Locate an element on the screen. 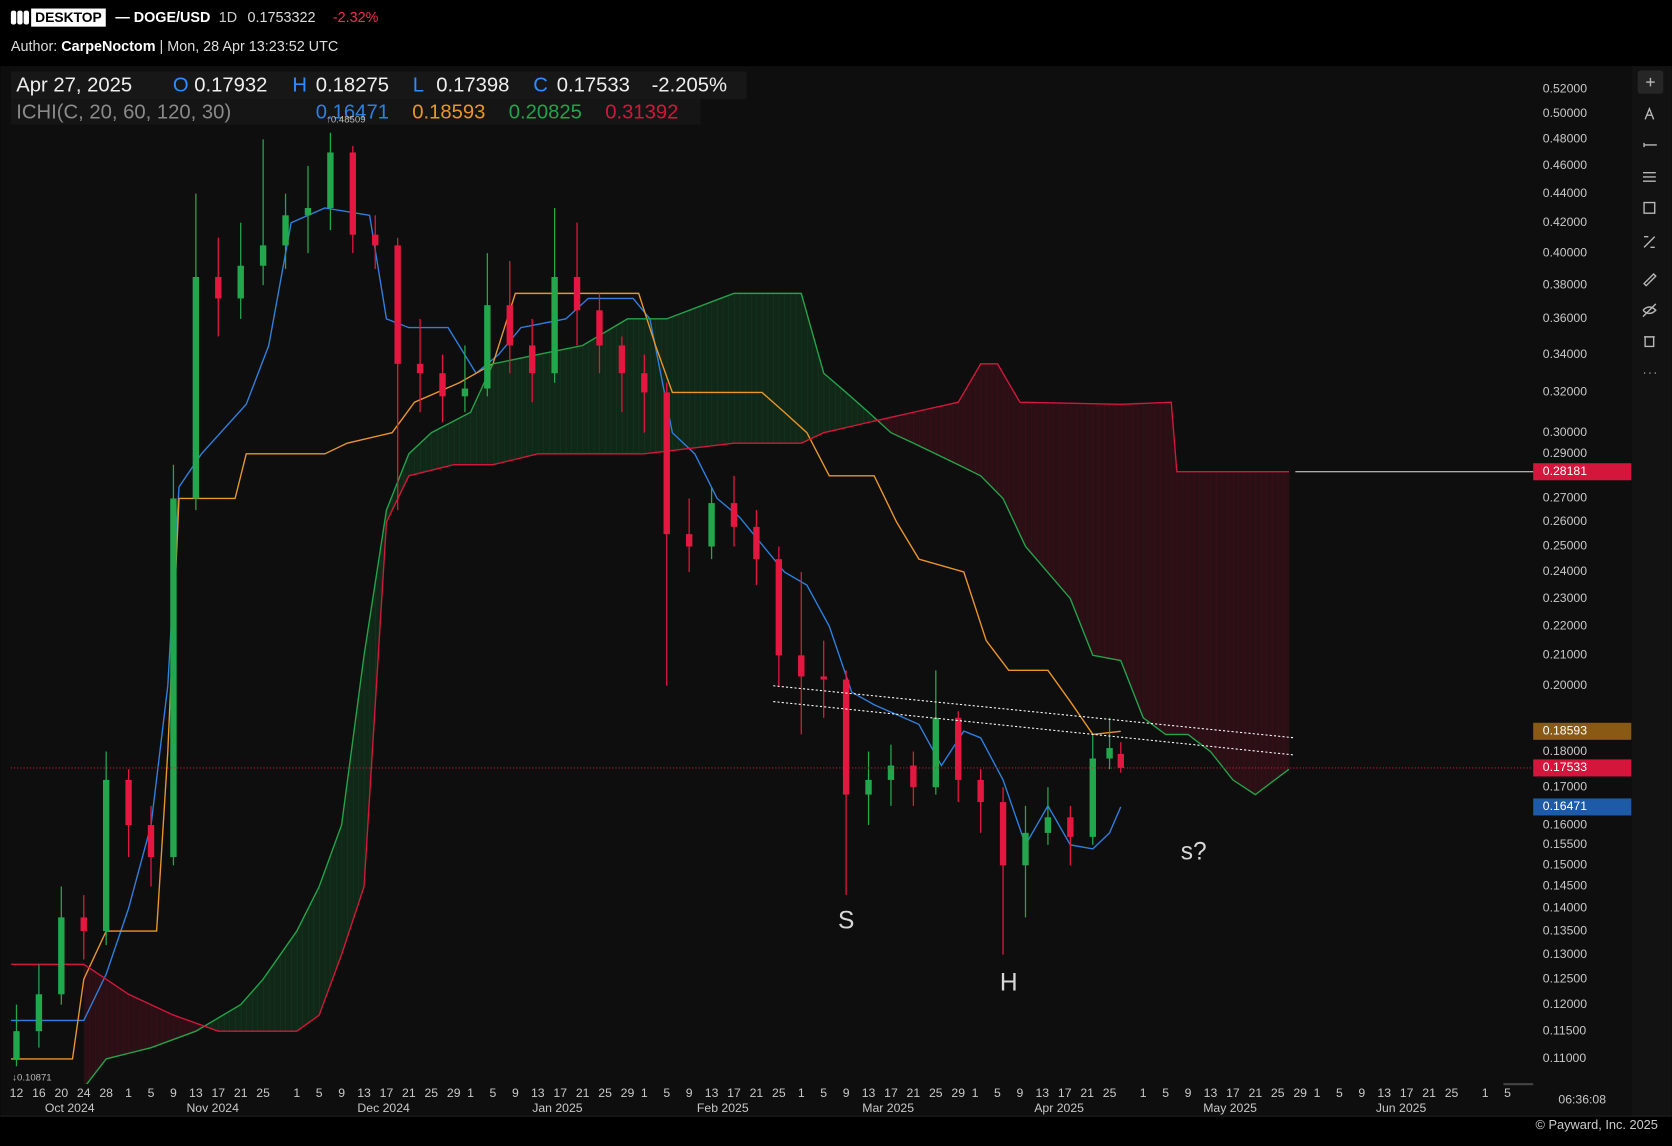 Image resolution: width=1672 pixels, height=1146 pixels. y-tick-label: 0.17000 is located at coordinates (1565, 786).